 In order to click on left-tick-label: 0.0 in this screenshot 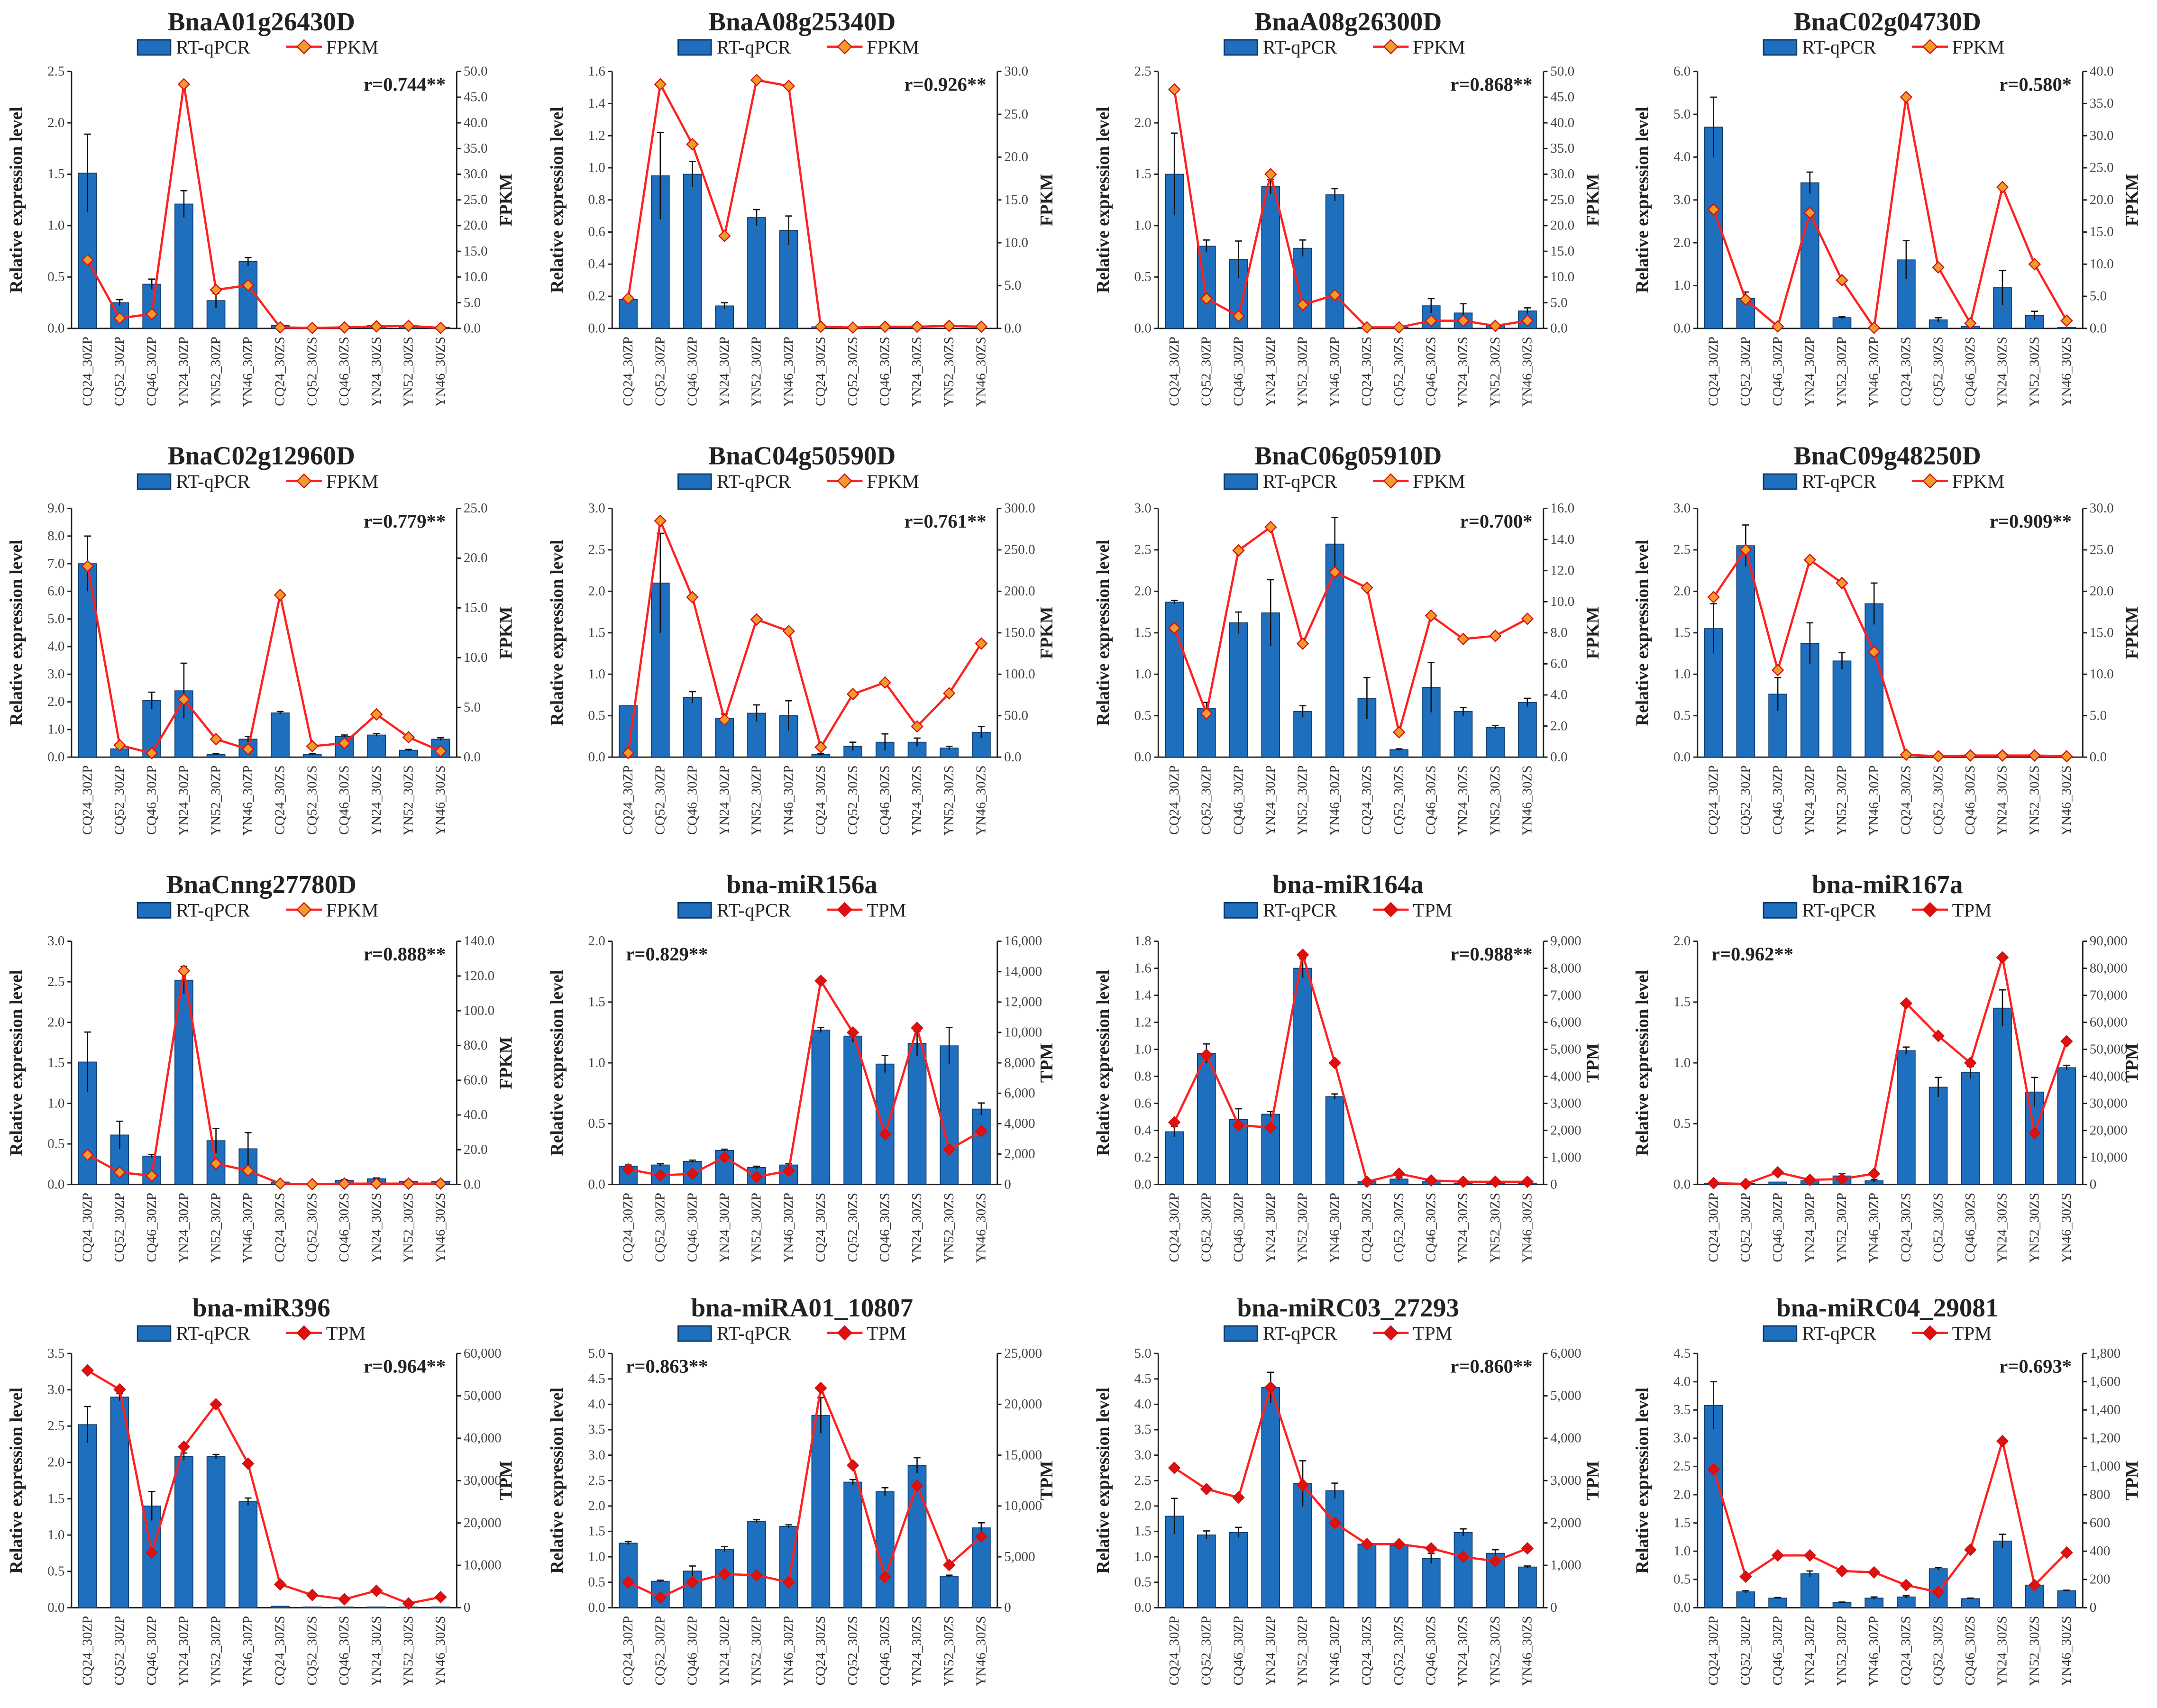, I will do `click(596, 757)`.